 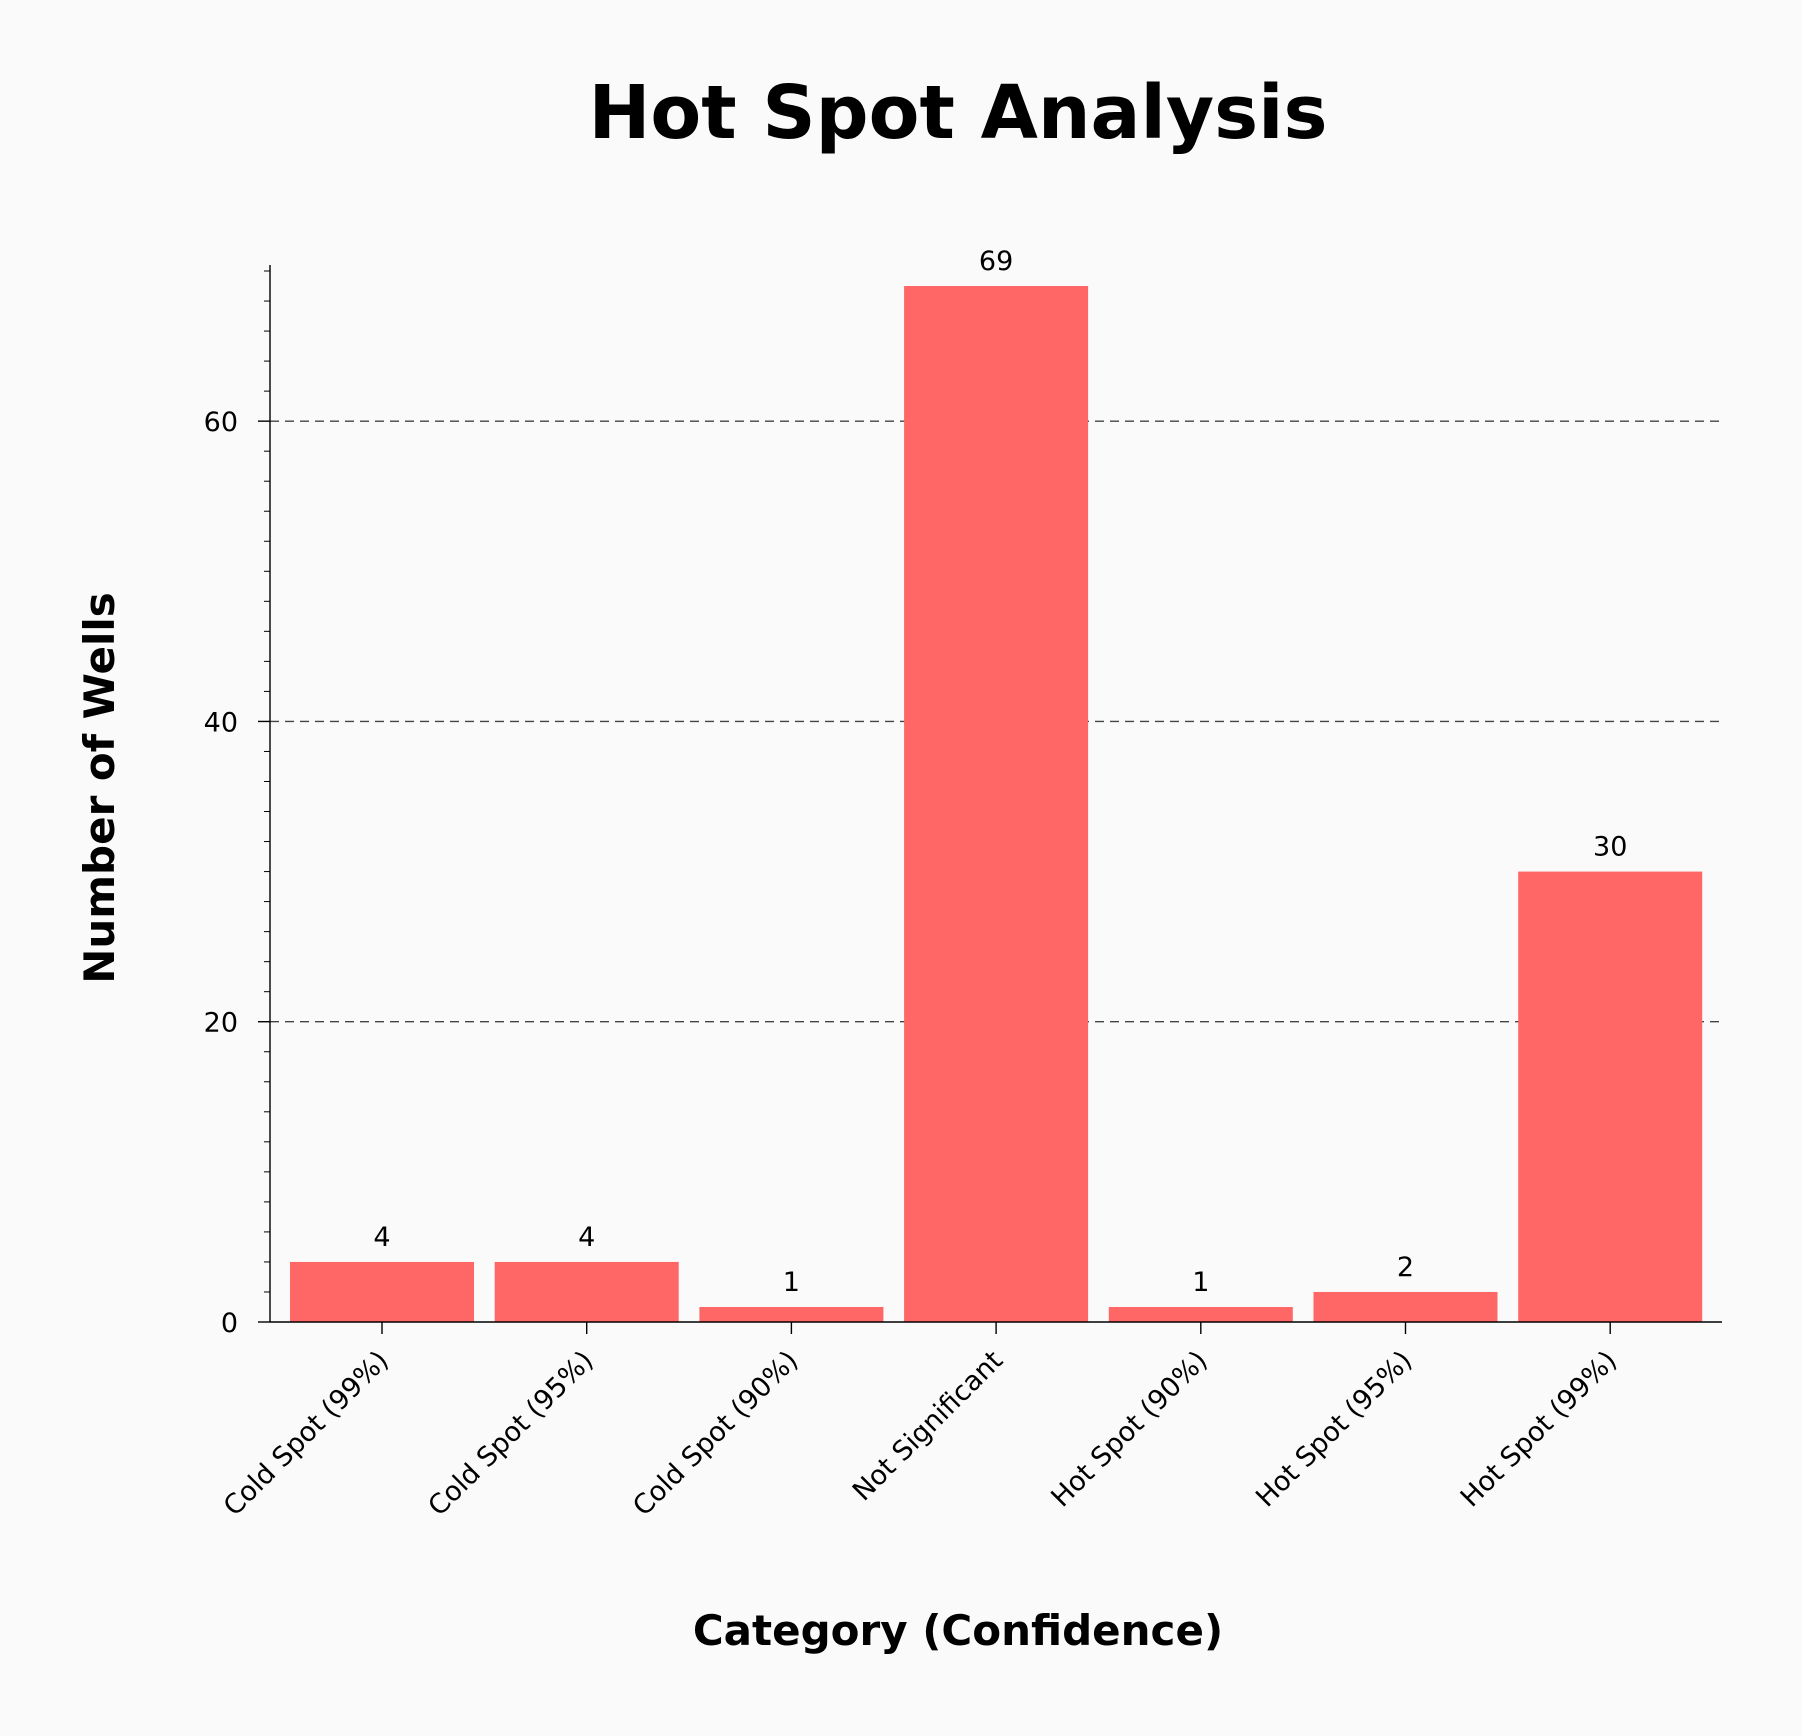 What do you see at coordinates (958, 1630) in the screenshot?
I see `x-axis-title: Category (Confidence)` at bounding box center [958, 1630].